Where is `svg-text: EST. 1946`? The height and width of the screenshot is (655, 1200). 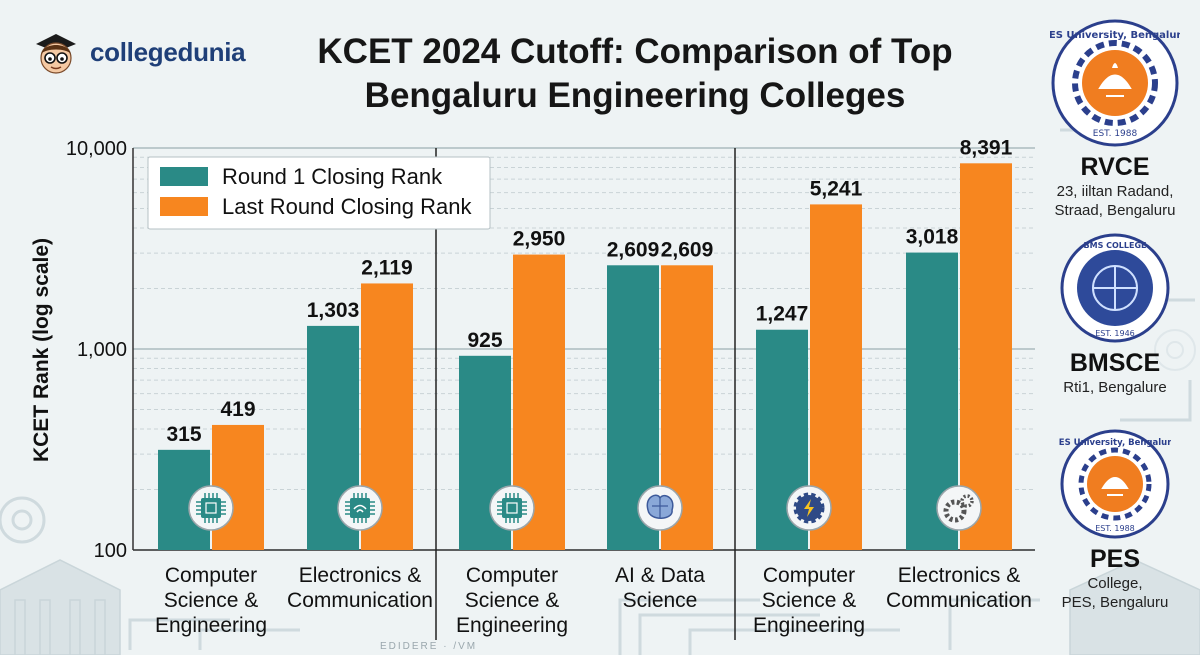 svg-text: EST. 1946 is located at coordinates (1115, 333).